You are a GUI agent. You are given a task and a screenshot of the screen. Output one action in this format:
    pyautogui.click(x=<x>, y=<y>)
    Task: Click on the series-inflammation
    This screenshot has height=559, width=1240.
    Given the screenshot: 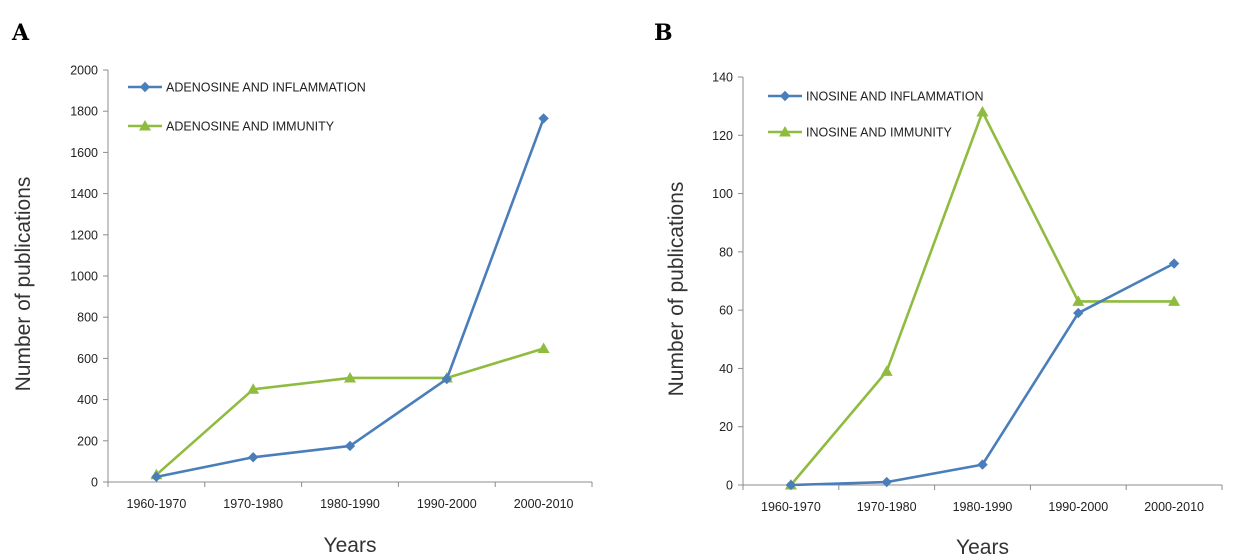 What is the action you would take?
    pyautogui.click(x=982, y=374)
    